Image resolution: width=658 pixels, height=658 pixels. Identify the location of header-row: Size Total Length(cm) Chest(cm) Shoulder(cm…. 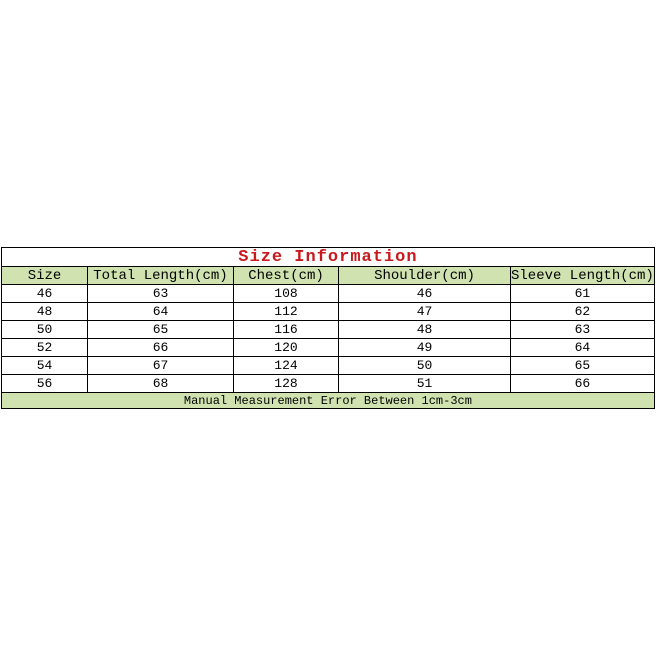
(328, 275).